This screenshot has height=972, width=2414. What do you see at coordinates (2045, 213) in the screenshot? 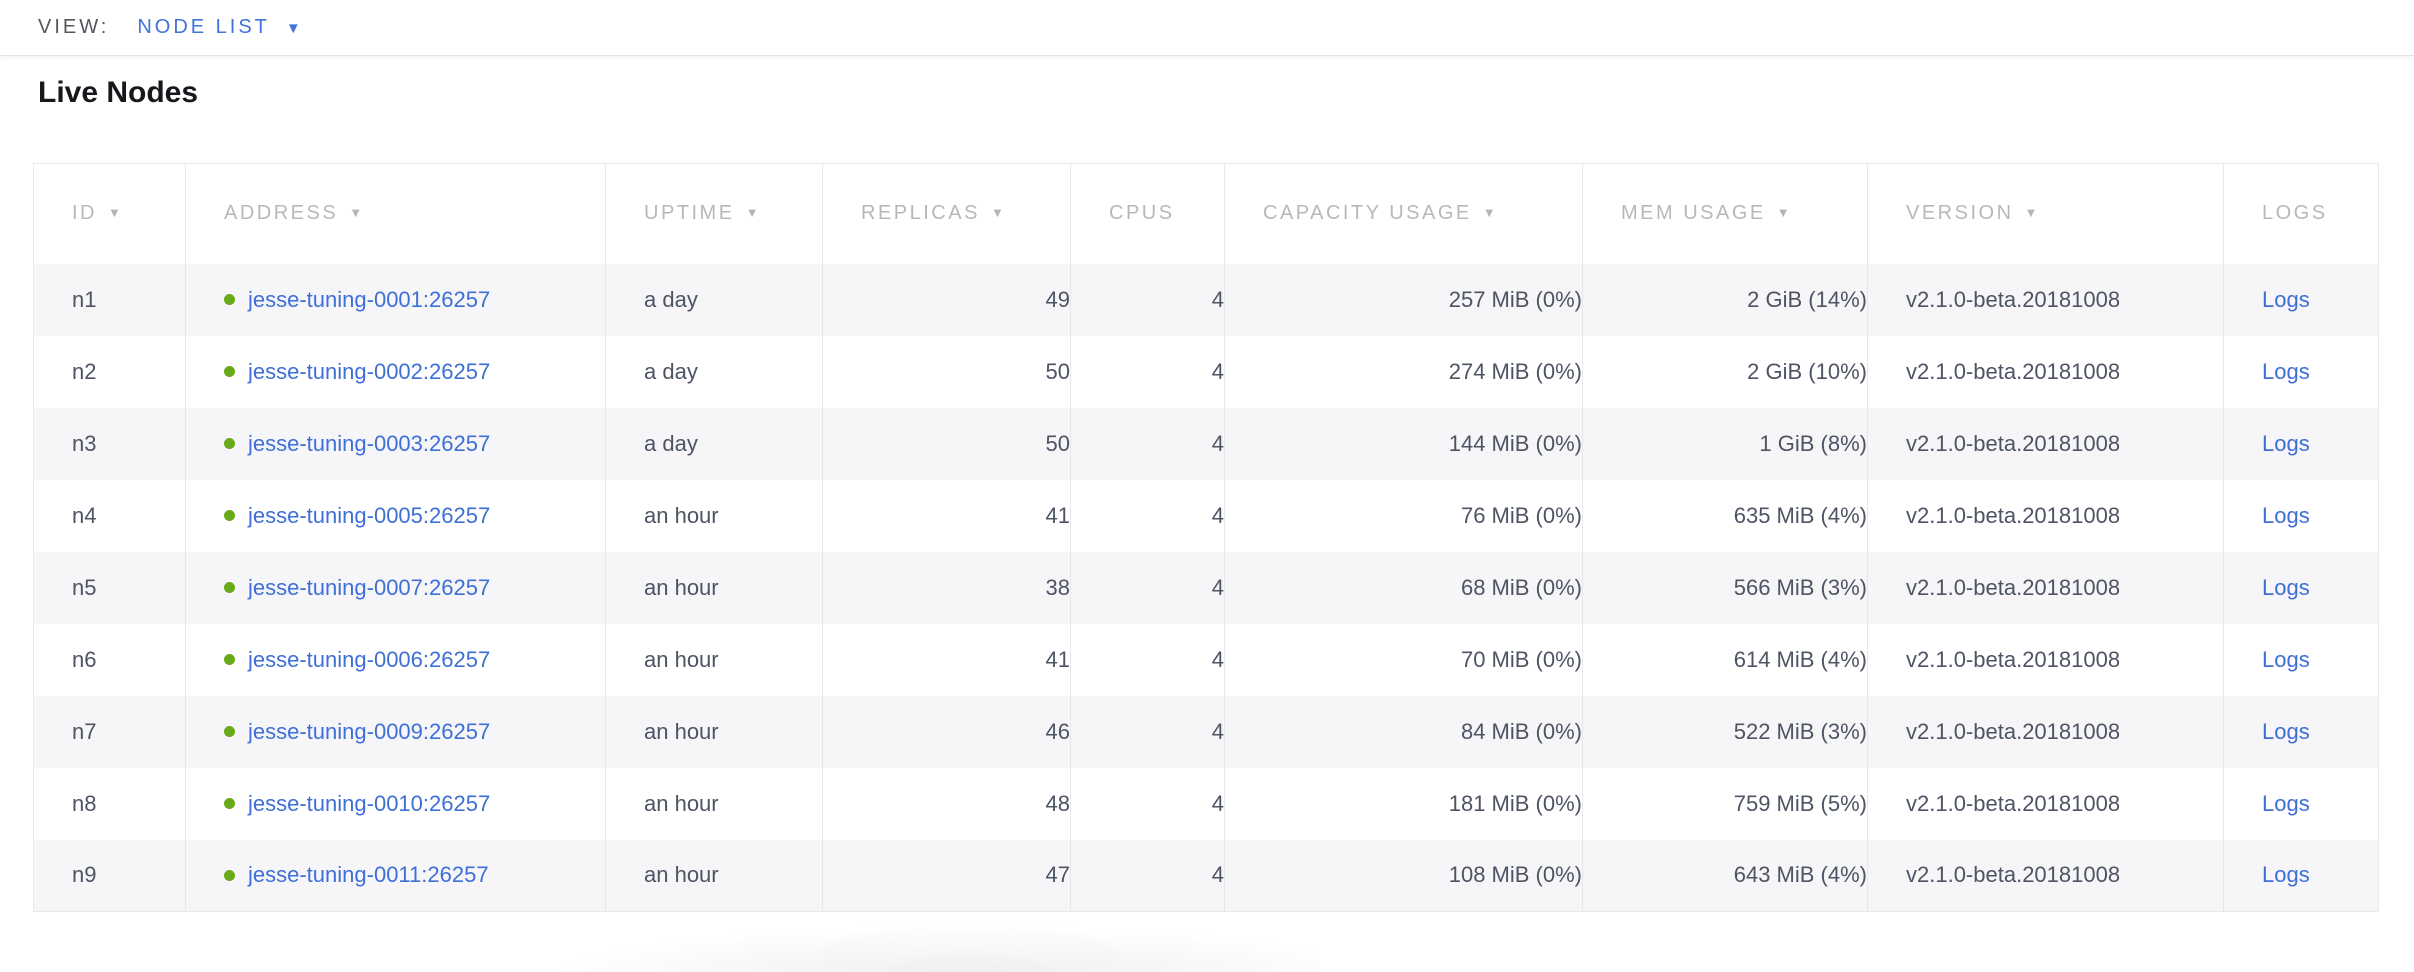
I see `column-header-version: VERSION ▼` at bounding box center [2045, 213].